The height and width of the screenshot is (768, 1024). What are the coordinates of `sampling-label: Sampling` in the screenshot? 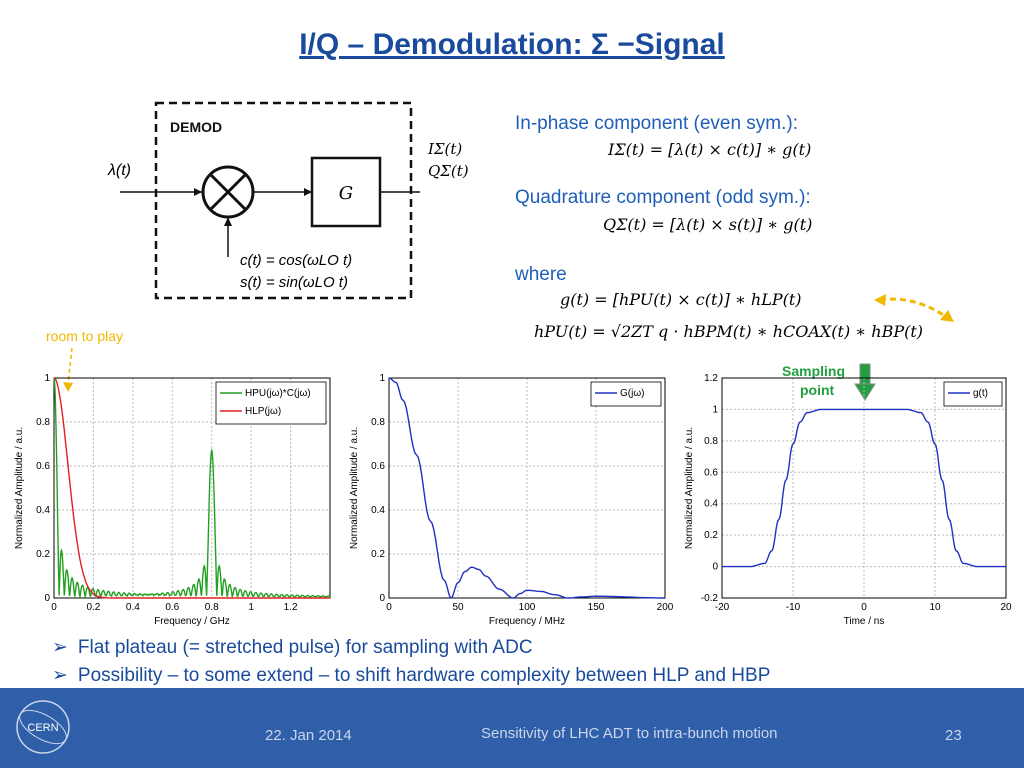 It's located at (814, 371).